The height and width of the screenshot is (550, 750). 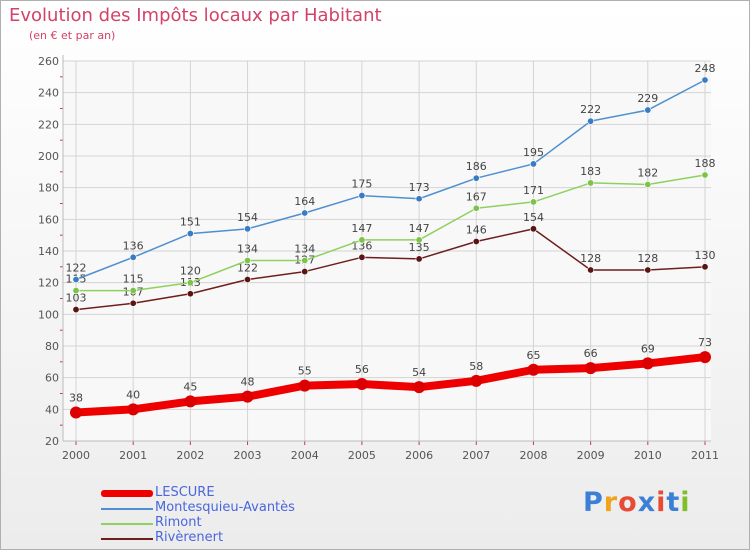 What do you see at coordinates (185, 492) in the screenshot?
I see `legend-label-lescure: LESCURE` at bounding box center [185, 492].